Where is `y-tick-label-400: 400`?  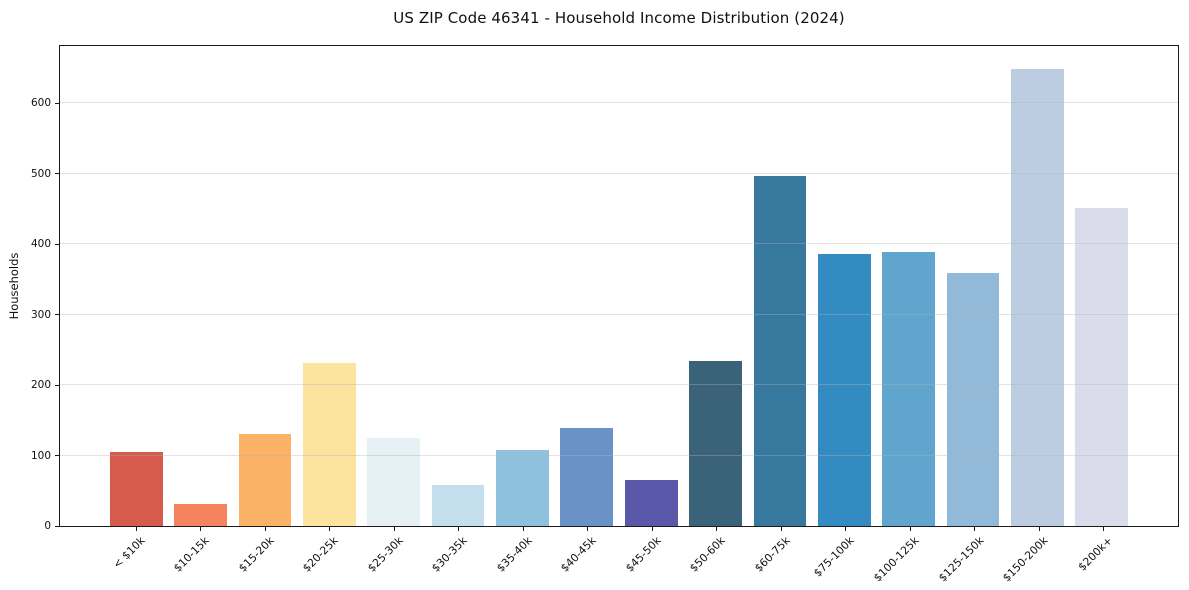
y-tick-label-400: 400 is located at coordinates (40, 244).